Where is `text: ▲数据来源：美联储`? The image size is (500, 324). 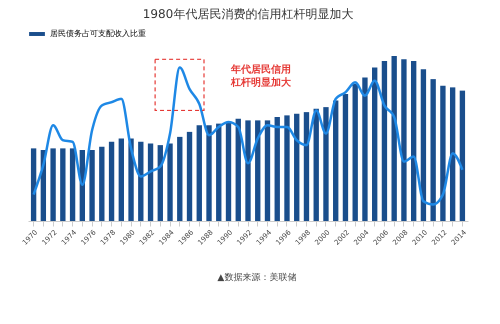
text: ▲数据来源：美联储 is located at coordinates (256, 277).